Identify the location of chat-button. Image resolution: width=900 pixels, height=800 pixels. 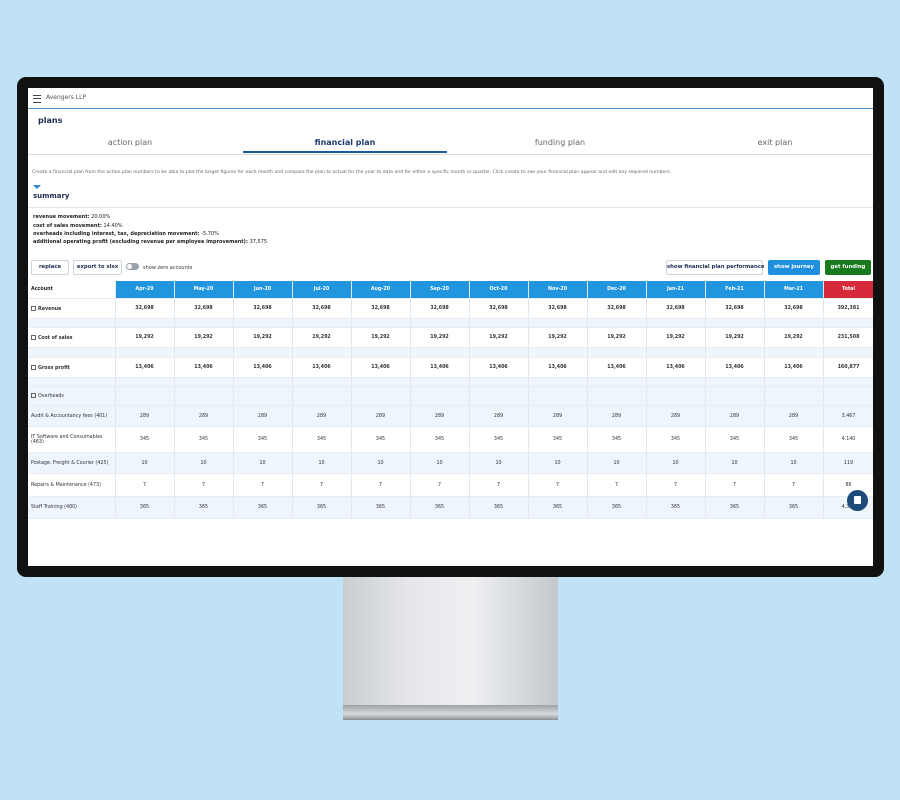
(857, 500).